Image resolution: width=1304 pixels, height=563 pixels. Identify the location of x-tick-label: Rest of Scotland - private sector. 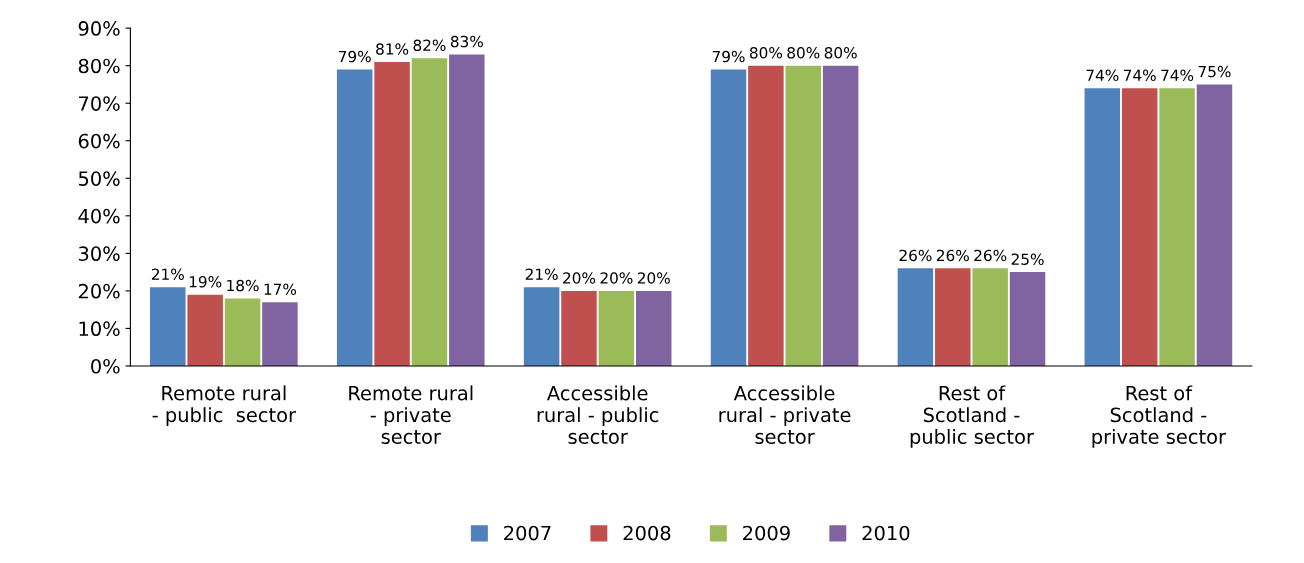
(1159, 416).